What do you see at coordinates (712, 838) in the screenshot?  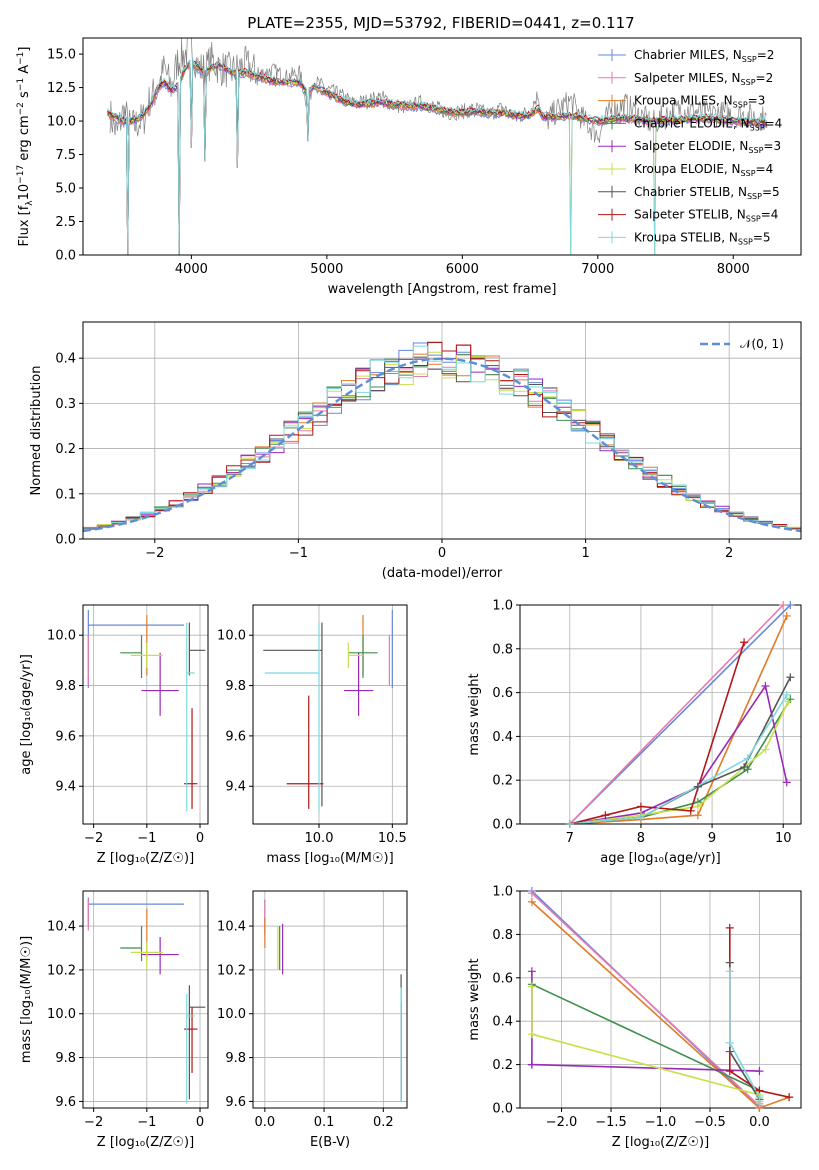 I see `x-tick-label: 9` at bounding box center [712, 838].